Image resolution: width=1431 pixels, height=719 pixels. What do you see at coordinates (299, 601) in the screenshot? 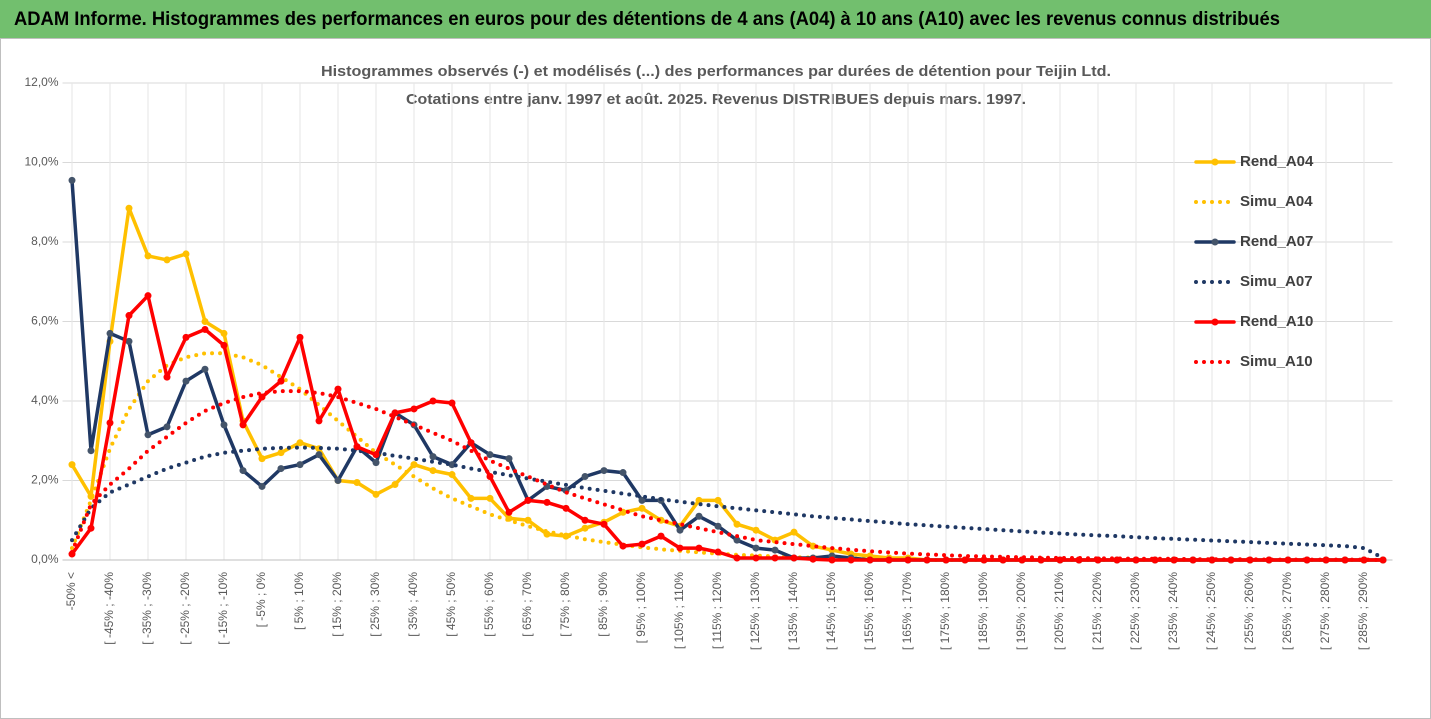
I see `x-tick-label: [ 5% ; 10%` at bounding box center [299, 601].